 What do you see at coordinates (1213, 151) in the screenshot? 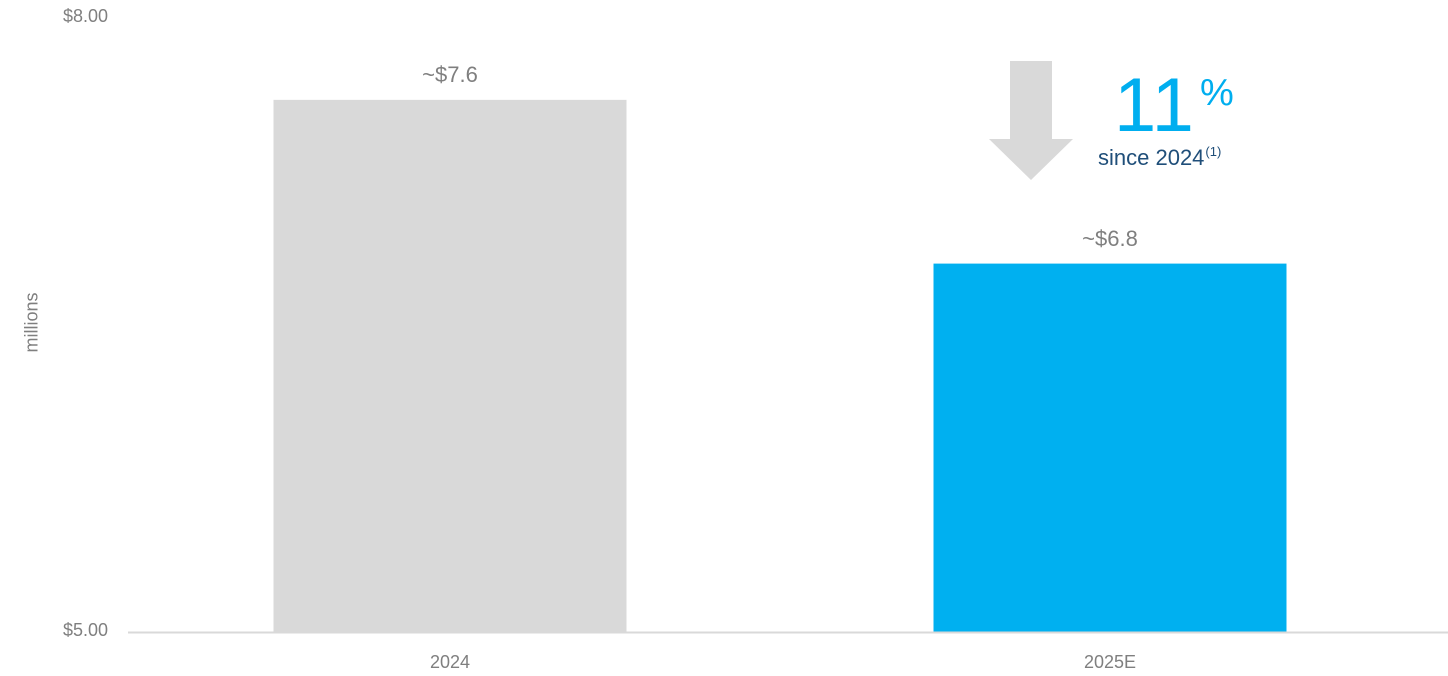
I see `footnote-marker: (1)` at bounding box center [1213, 151].